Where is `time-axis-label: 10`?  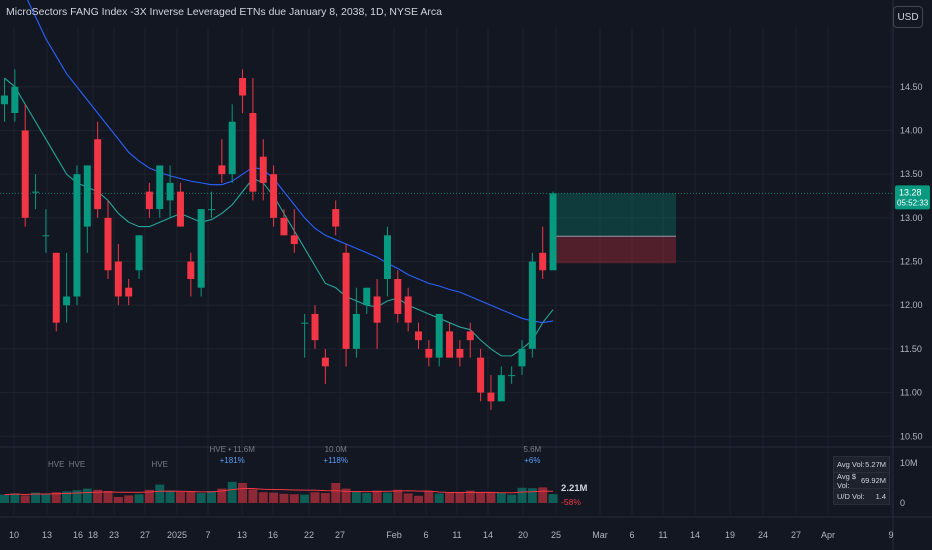 time-axis-label: 10 is located at coordinates (14, 535).